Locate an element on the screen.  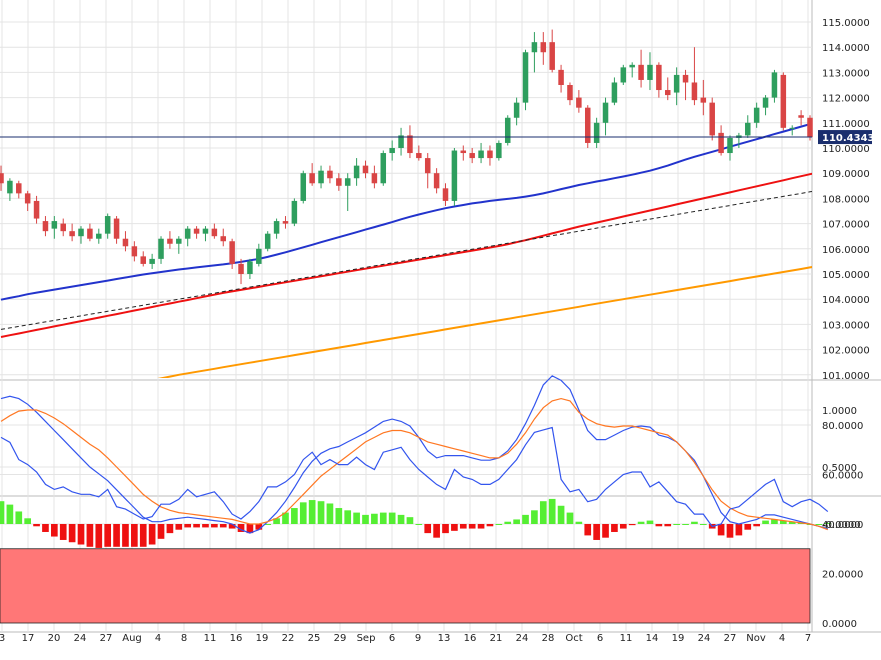
x-tick-label: 27 is located at coordinates (730, 638).